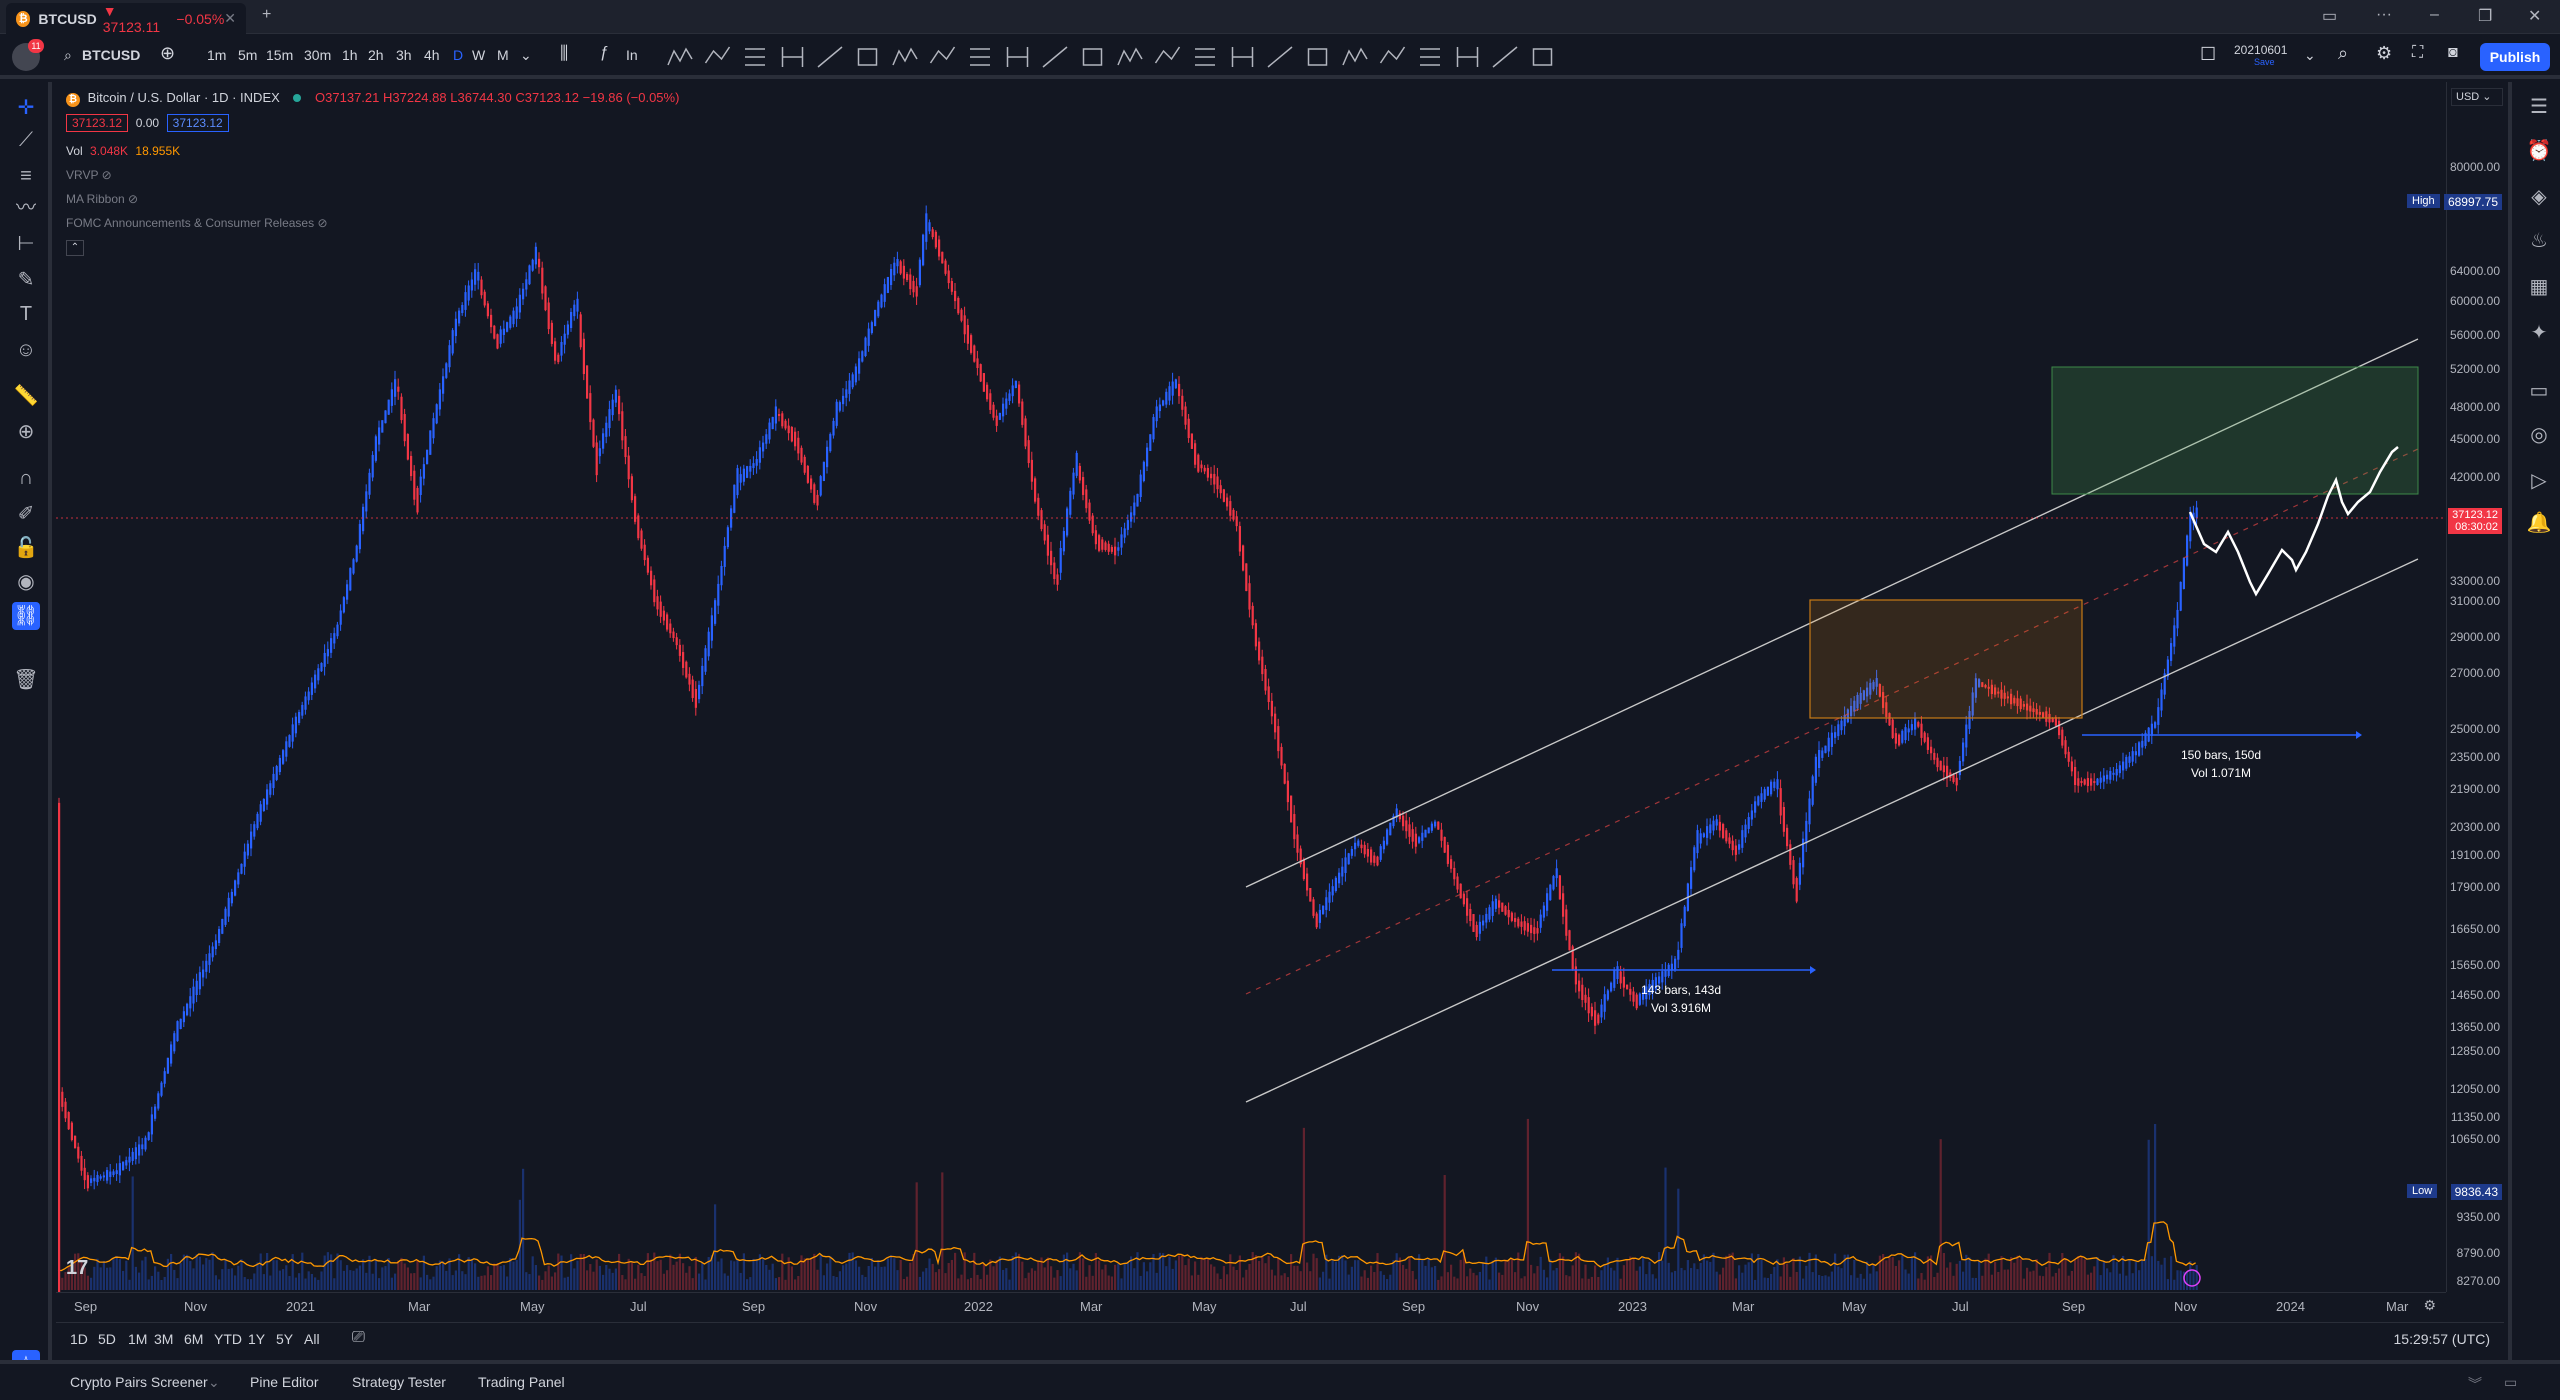 Image resolution: width=2560 pixels, height=1400 pixels. I want to click on tab-trading-panel: Trading Panel, so click(521, 1382).